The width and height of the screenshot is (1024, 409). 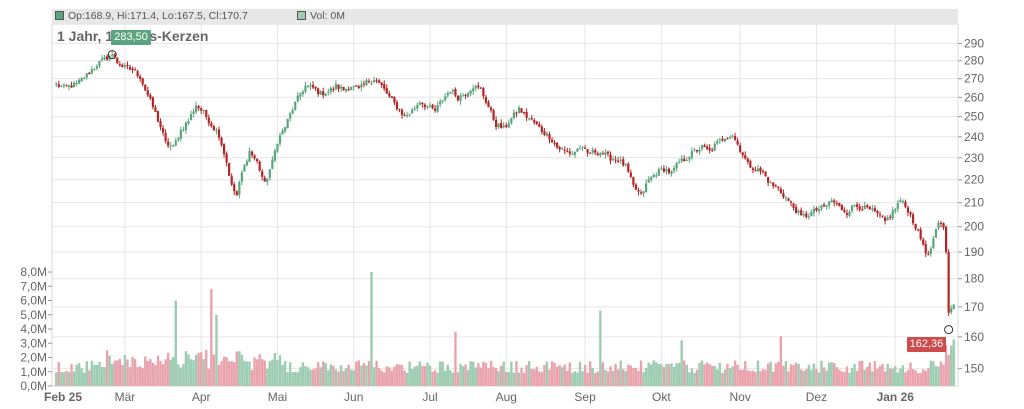 What do you see at coordinates (36, 329) in the screenshot?
I see `volume-axis: 0,0M1,0M2,0M3,0M4,0M5,0M6,0M7,0M8,0M` at bounding box center [36, 329].